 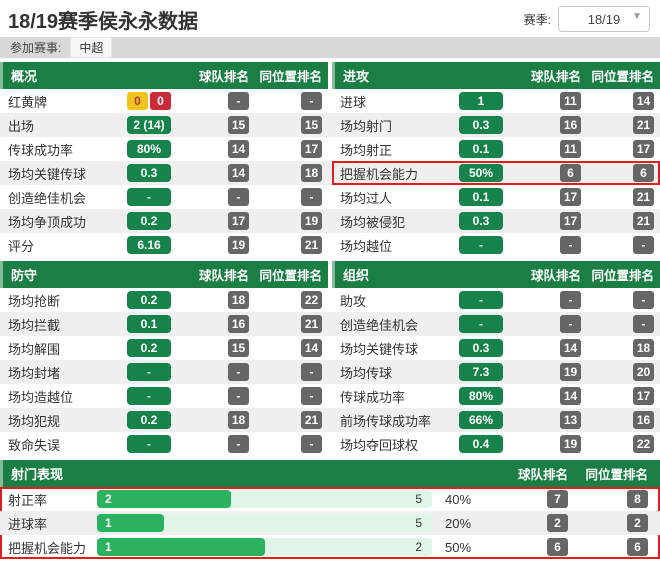 I want to click on stat-half-row: 场均拦截 0.1 16 21, so click(x=164, y=324).